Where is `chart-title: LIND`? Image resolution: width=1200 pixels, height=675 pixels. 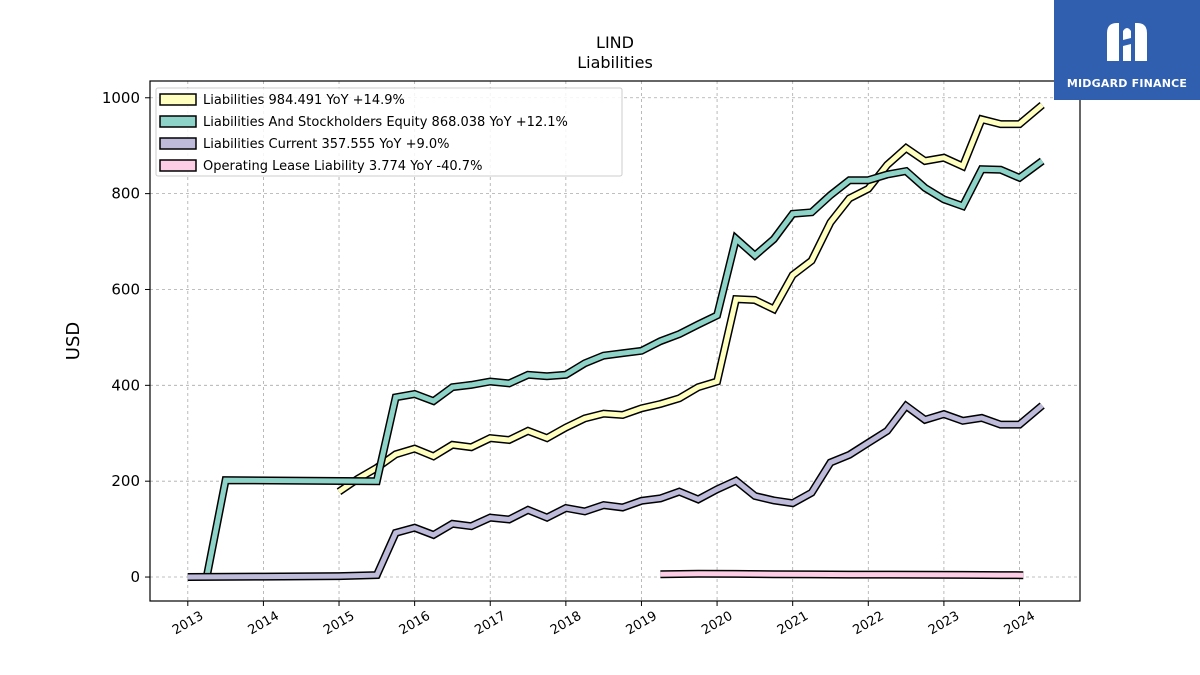
chart-title: LIND is located at coordinates (615, 42).